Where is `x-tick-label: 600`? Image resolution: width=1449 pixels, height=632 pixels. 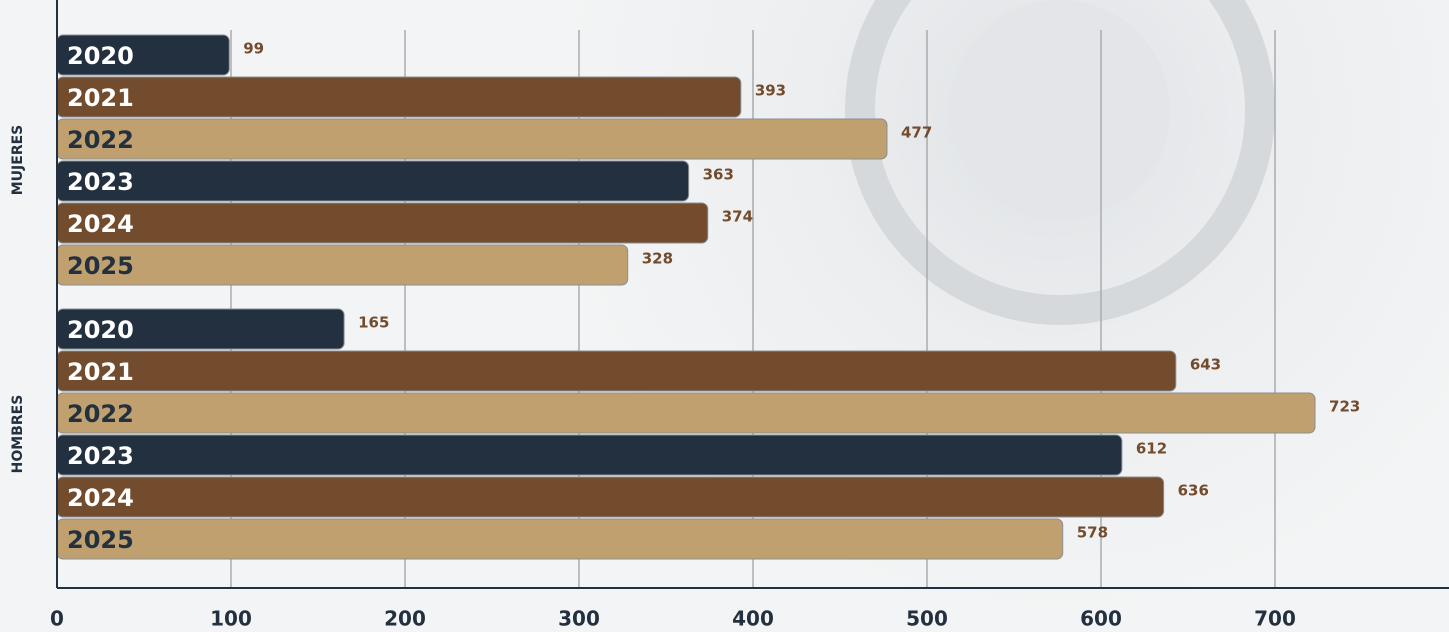
x-tick-label: 600 is located at coordinates (1101, 619).